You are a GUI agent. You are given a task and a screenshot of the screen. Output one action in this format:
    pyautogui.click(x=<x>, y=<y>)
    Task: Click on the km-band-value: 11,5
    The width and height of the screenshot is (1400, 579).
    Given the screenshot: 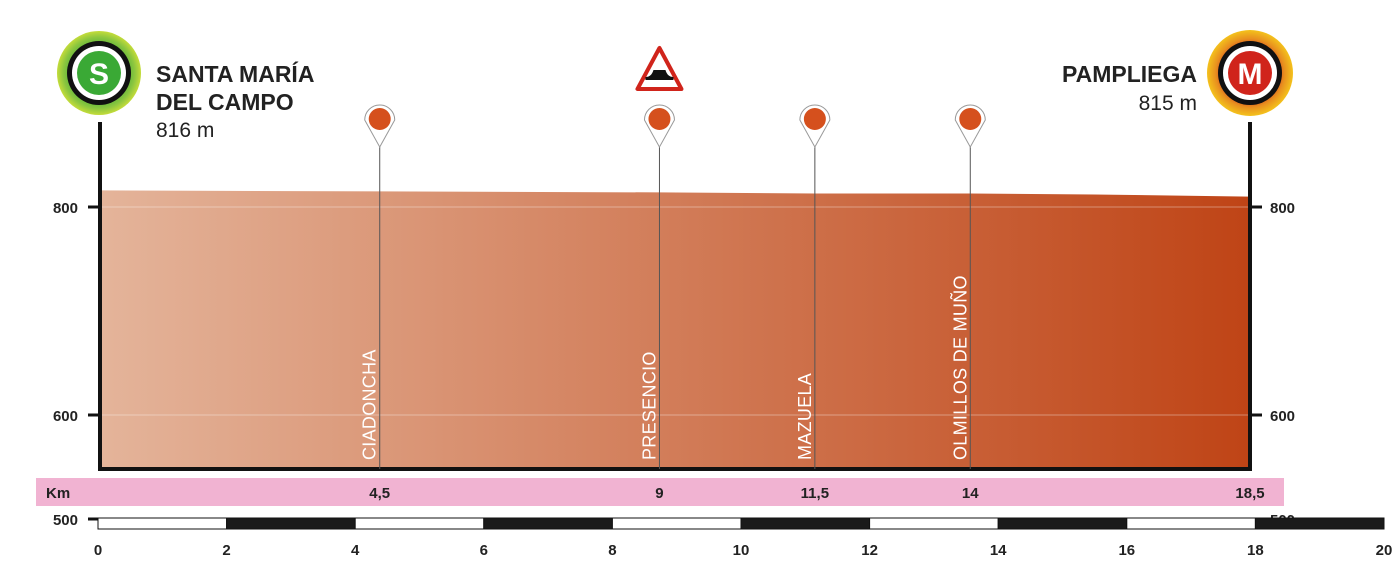 What is the action you would take?
    pyautogui.click(x=815, y=493)
    